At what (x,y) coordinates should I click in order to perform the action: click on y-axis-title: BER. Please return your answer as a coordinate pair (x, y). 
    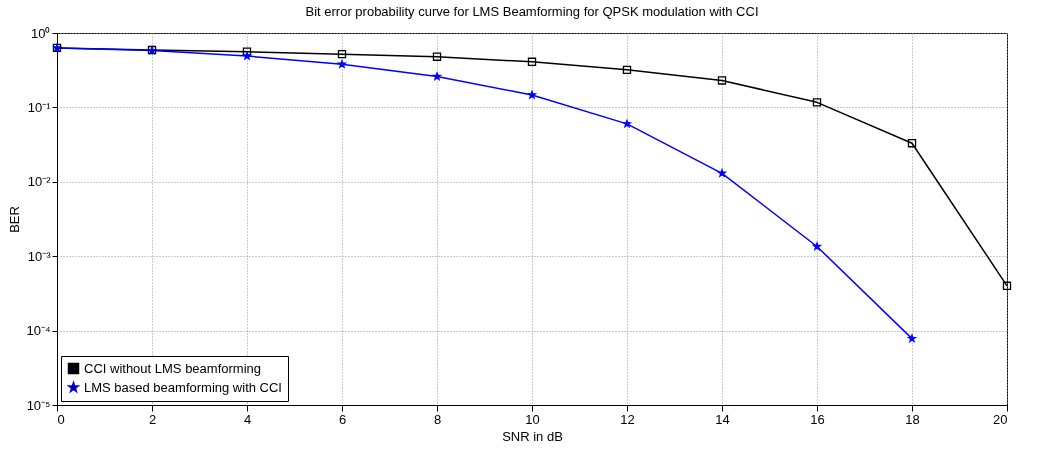
    Looking at the image, I should click on (15, 219).